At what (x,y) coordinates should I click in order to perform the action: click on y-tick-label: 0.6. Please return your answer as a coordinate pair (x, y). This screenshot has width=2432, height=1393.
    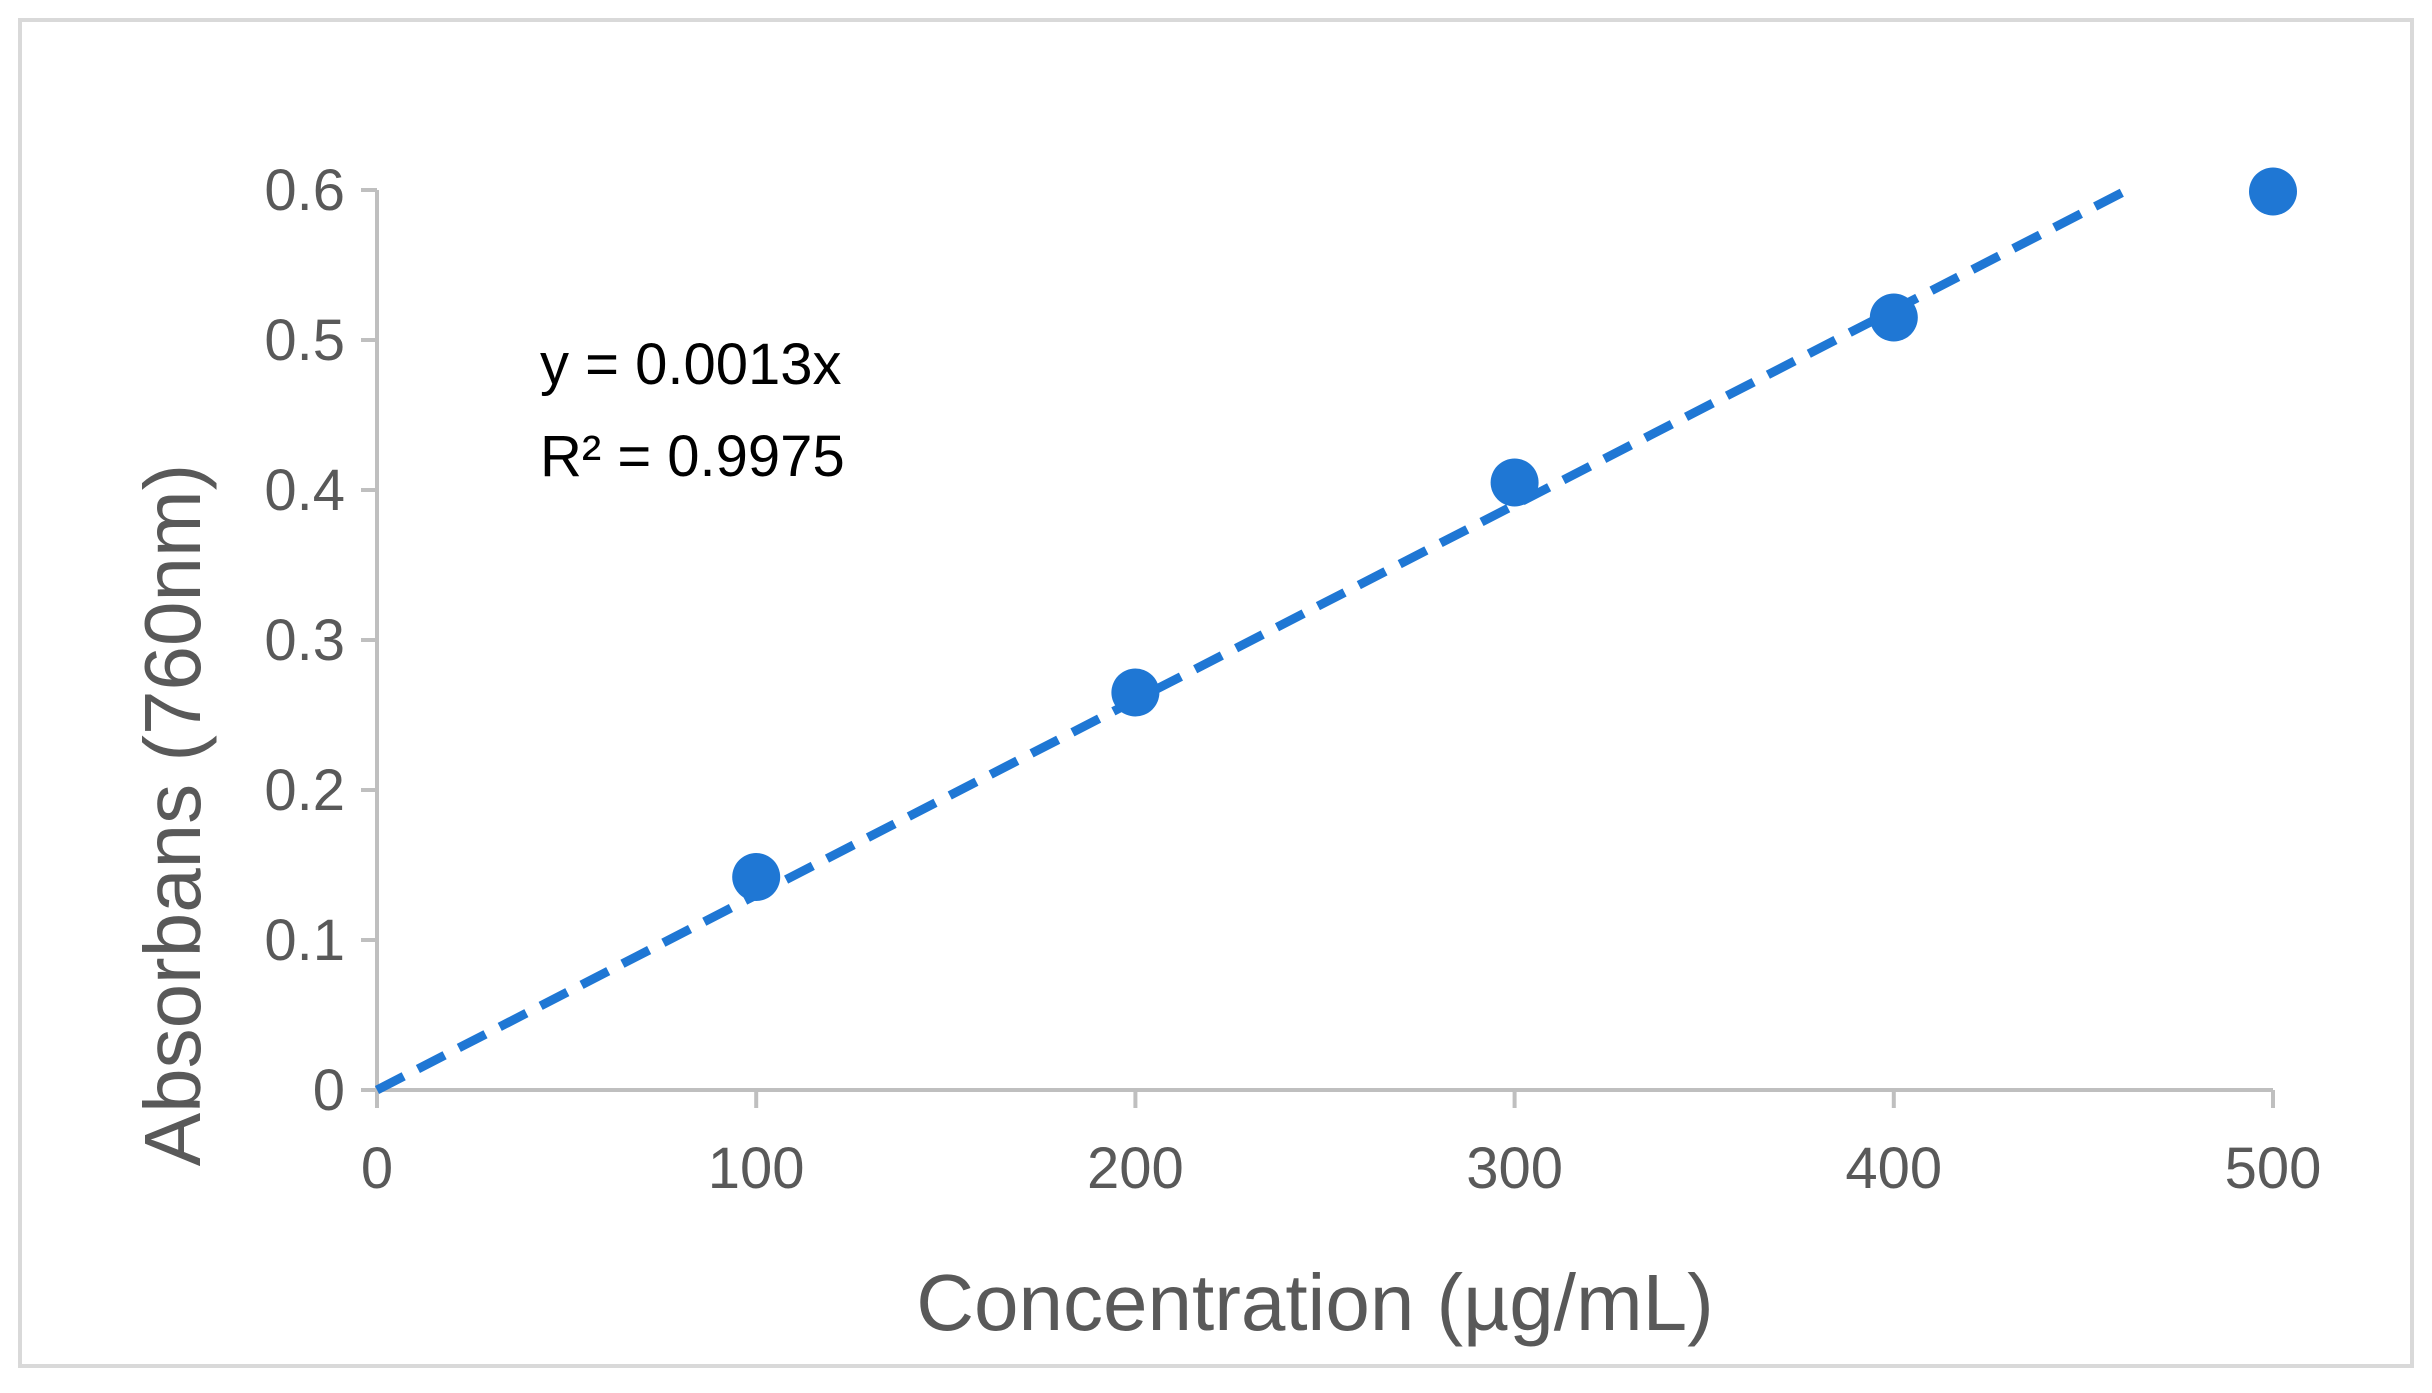
    Looking at the image, I should click on (304, 190).